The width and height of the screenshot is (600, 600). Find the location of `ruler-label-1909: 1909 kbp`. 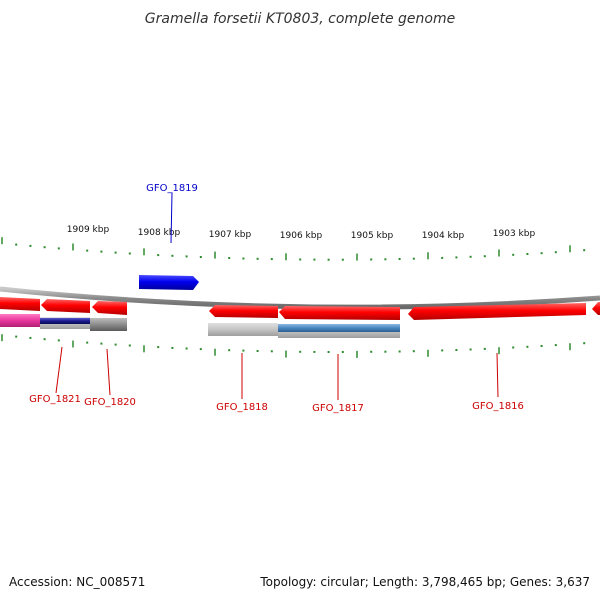

ruler-label-1909: 1909 kbp is located at coordinates (88, 230).